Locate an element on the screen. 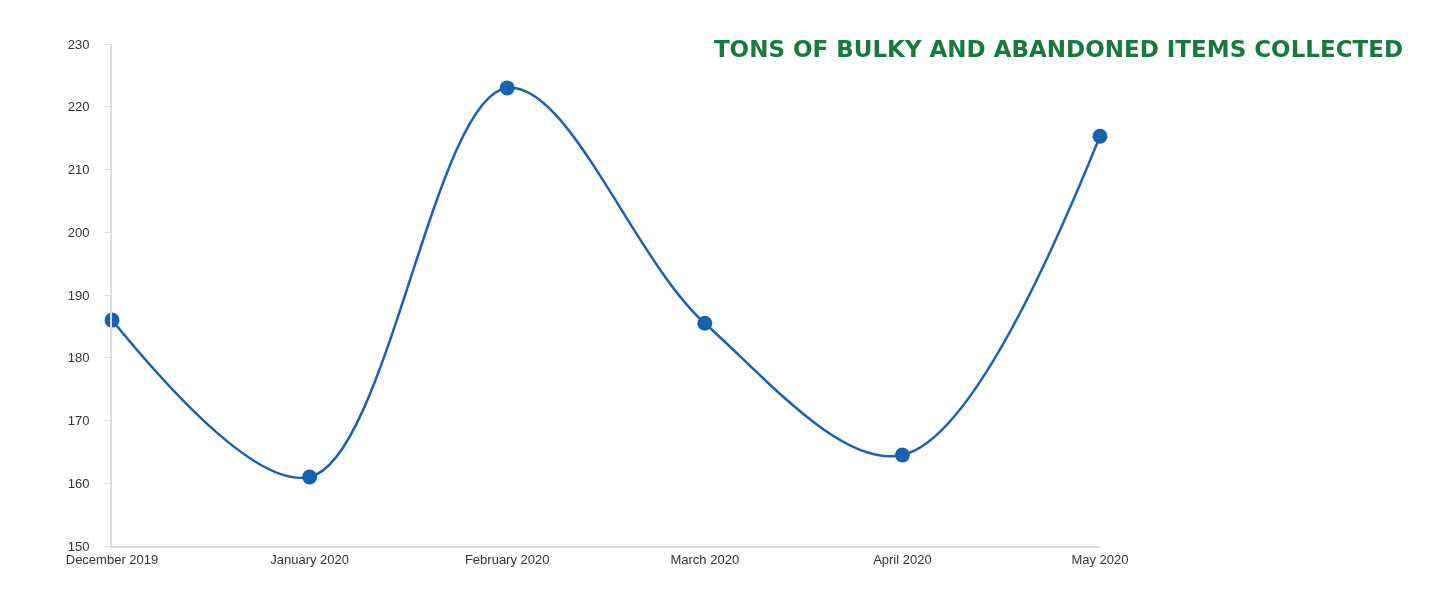 The height and width of the screenshot is (601, 1442). x-tick-label: March 2020 is located at coordinates (705, 559).